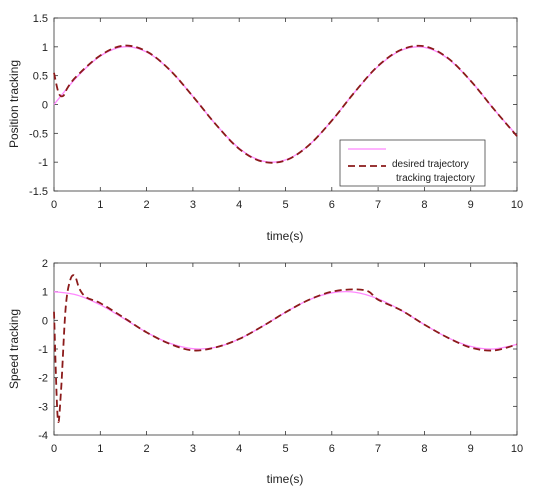 The height and width of the screenshot is (490, 550). I want to click on legend-desired-label: desired trajectory, so click(430, 164).